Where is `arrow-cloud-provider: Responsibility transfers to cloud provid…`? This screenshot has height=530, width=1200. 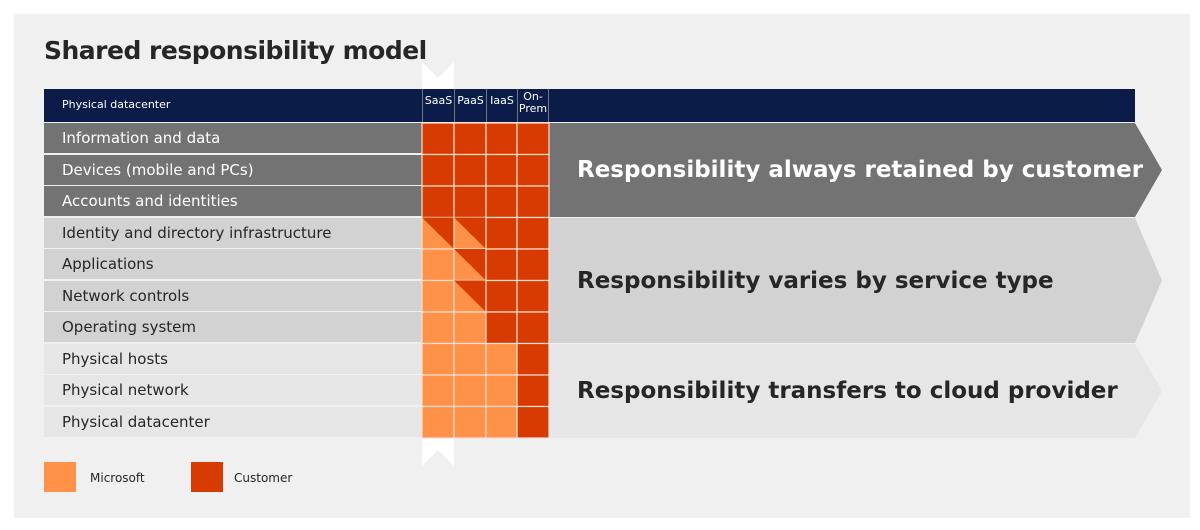
arrow-cloud-provider: Responsibility transfers to cloud provid… is located at coordinates (855, 391).